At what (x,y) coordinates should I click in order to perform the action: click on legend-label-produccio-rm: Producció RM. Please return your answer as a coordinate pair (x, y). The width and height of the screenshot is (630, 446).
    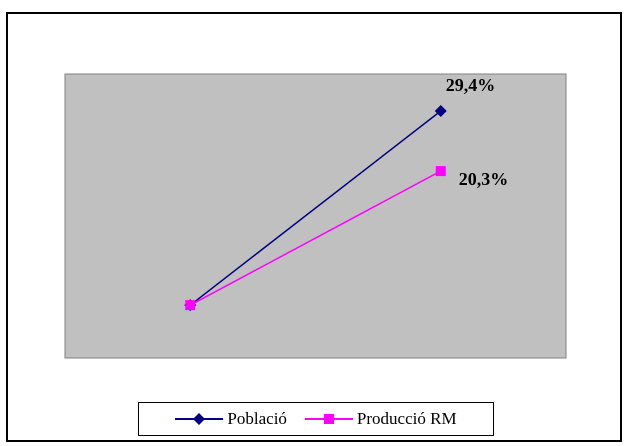
    Looking at the image, I should click on (406, 418).